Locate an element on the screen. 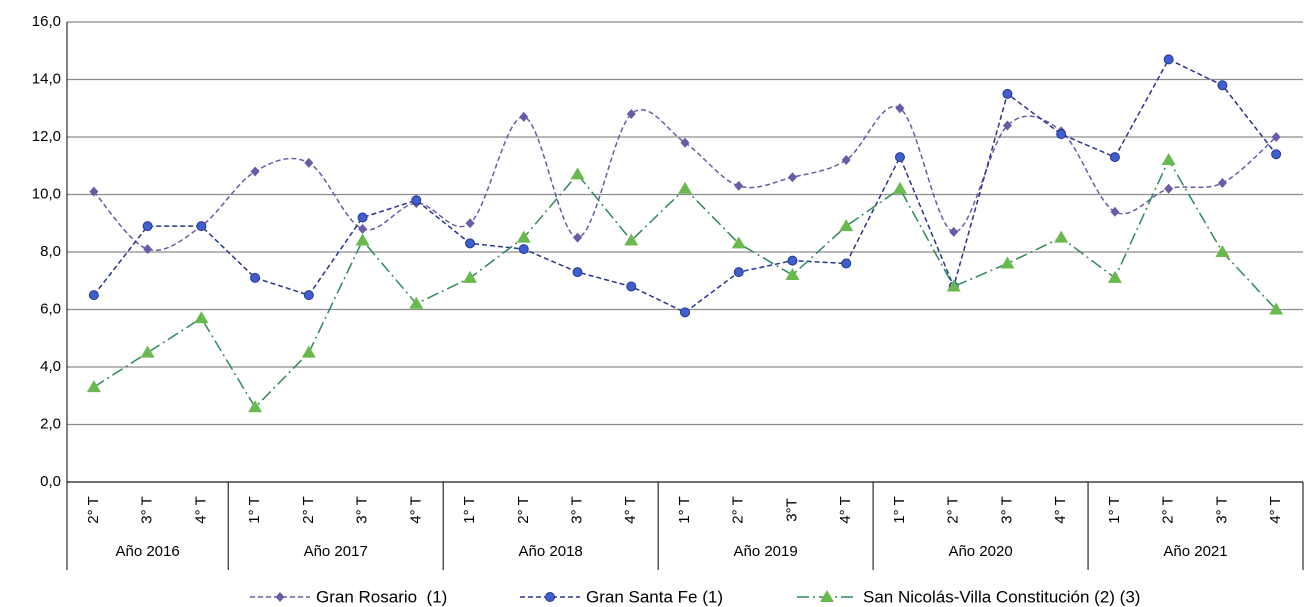  y-tick-label: 0,0 is located at coordinates (50, 481).